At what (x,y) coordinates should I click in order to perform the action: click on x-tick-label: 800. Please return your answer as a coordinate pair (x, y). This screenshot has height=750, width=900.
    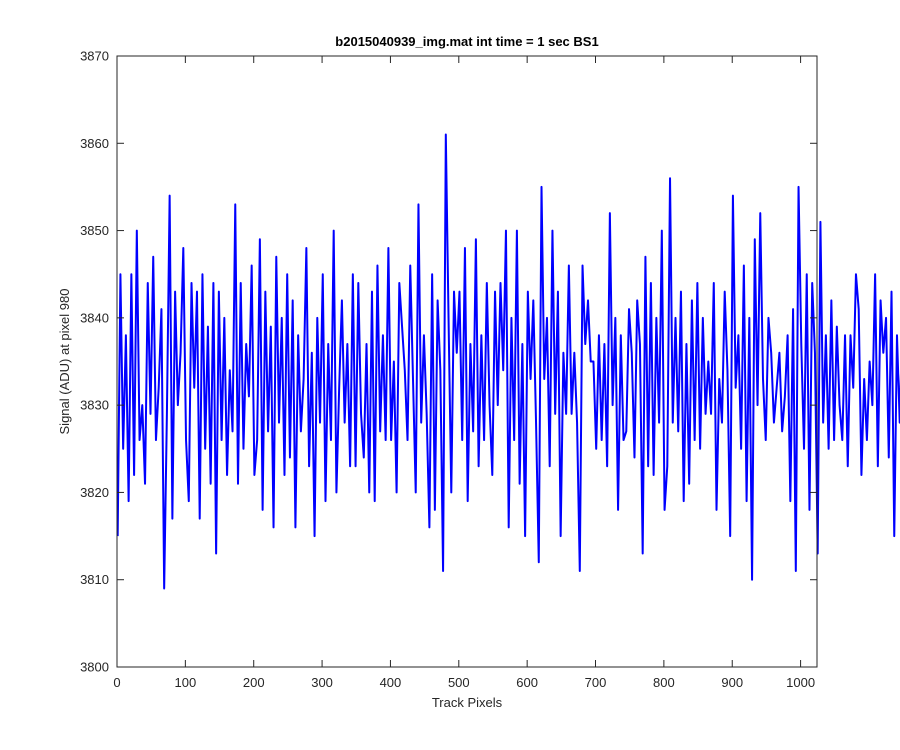
    Looking at the image, I should click on (664, 682).